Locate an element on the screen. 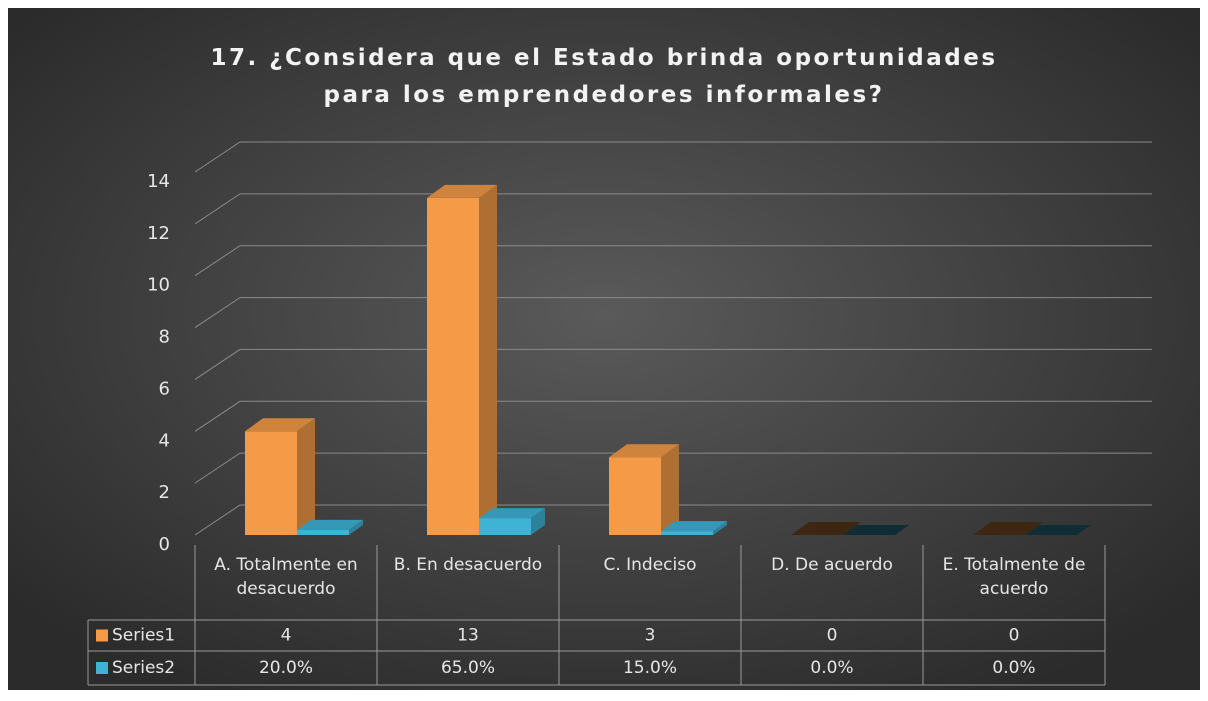 This screenshot has width=1208, height=701. x-tick-label: B. En desacuerdo is located at coordinates (468, 565).